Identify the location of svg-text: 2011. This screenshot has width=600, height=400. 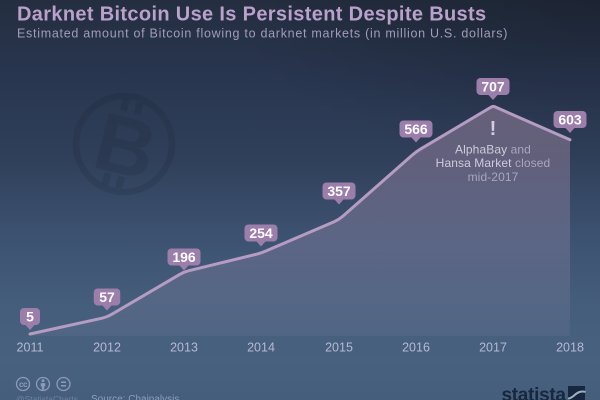
(30, 348).